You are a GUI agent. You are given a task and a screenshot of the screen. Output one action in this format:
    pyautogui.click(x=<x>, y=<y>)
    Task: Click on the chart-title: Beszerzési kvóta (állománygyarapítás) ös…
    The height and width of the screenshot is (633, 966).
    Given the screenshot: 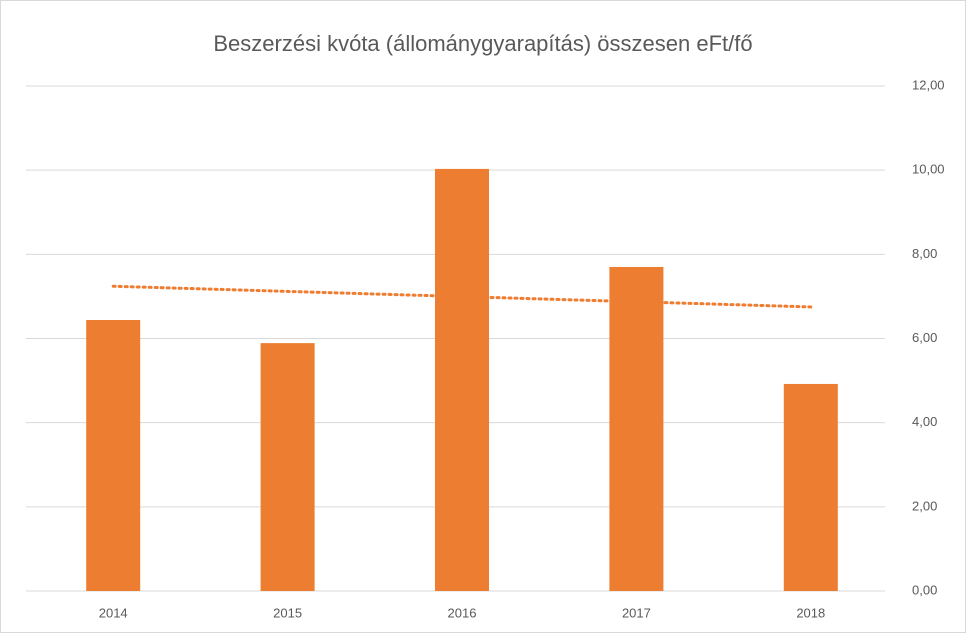 What is the action you would take?
    pyautogui.click(x=482, y=43)
    